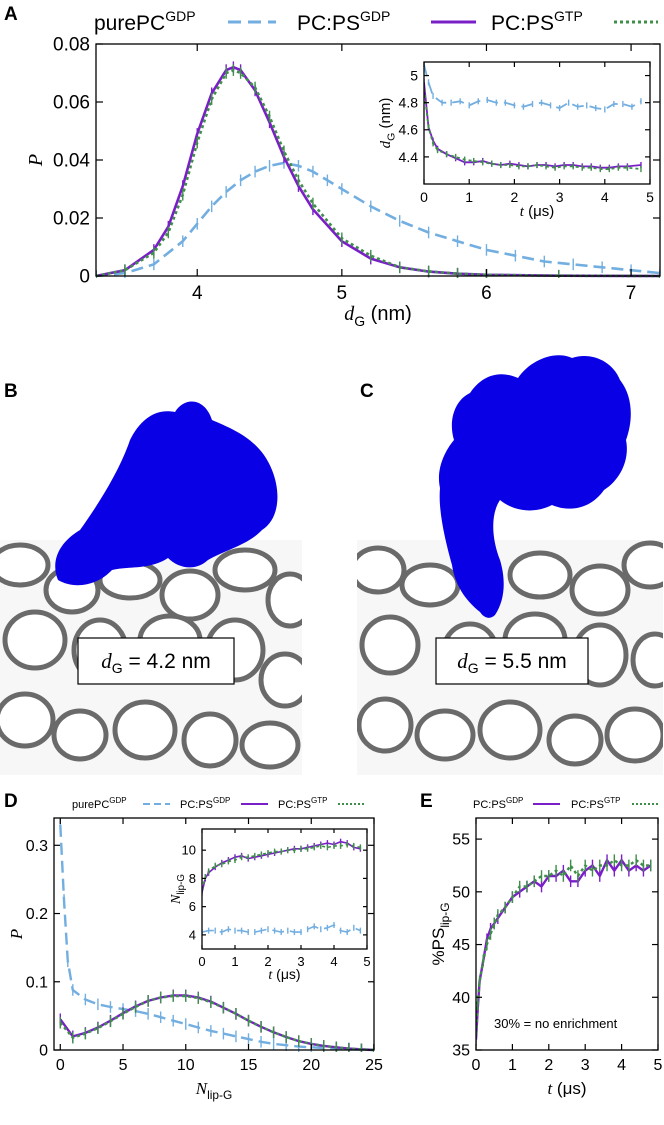 The image size is (664, 1125). I want to click on d-inset-xtick-label: 2, so click(267, 961).